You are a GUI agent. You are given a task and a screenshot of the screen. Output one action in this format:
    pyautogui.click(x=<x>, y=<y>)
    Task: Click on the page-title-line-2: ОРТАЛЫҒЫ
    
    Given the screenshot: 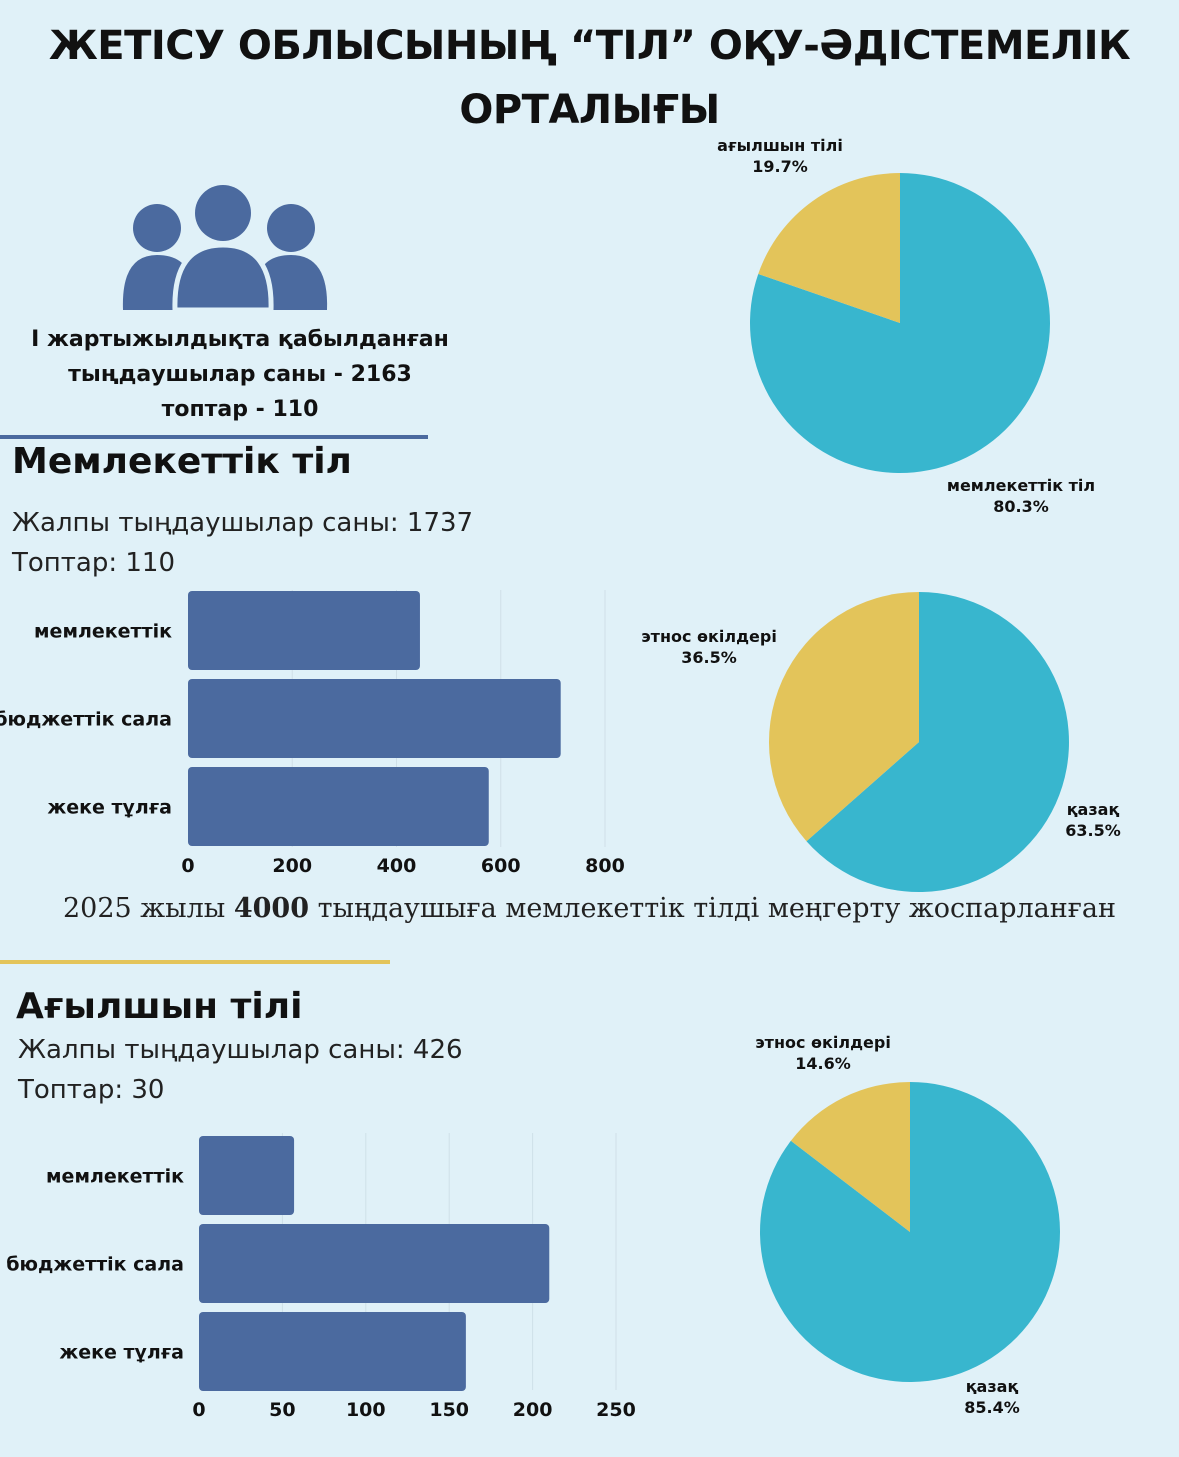 What is the action you would take?
    pyautogui.click(x=589, y=110)
    